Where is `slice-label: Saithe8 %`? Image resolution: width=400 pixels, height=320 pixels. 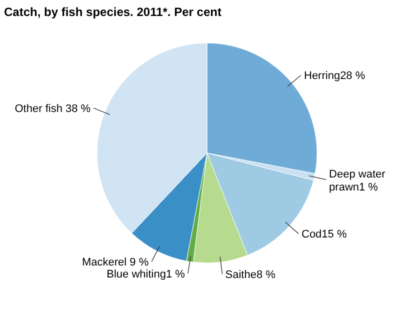 slice-label: Saithe8 % is located at coordinates (250, 275).